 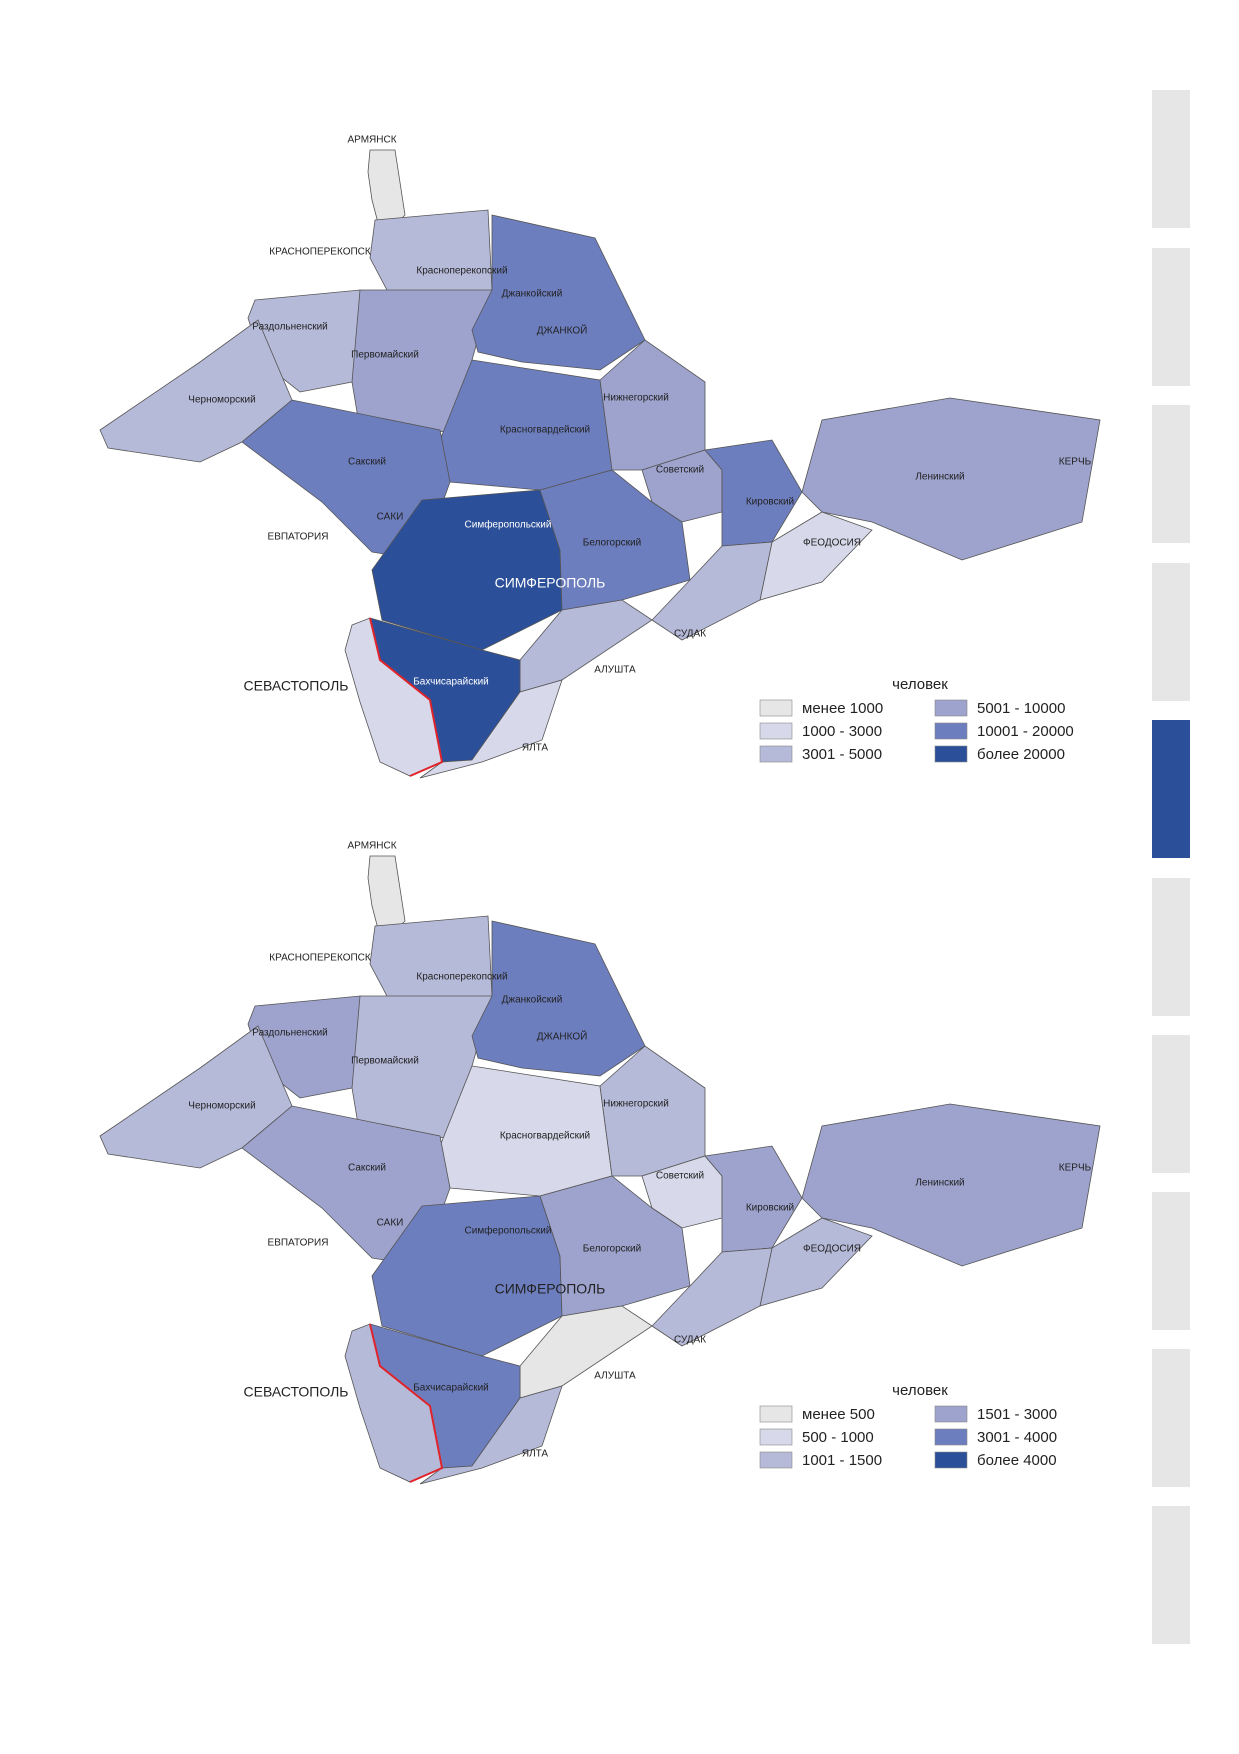 What do you see at coordinates (842, 754) in the screenshot?
I see `legend-label: 3001 - 5000` at bounding box center [842, 754].